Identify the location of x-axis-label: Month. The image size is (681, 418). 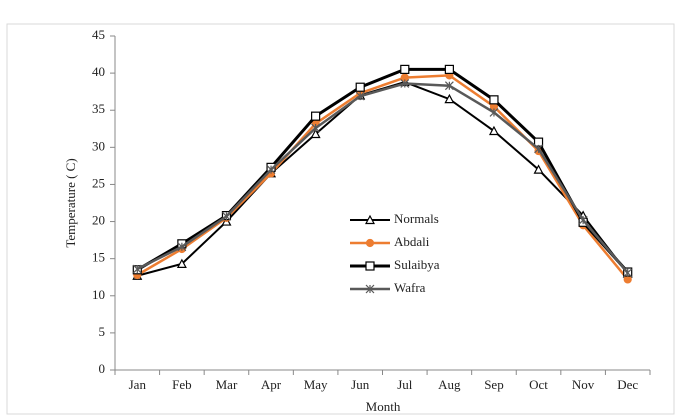
(383, 406).